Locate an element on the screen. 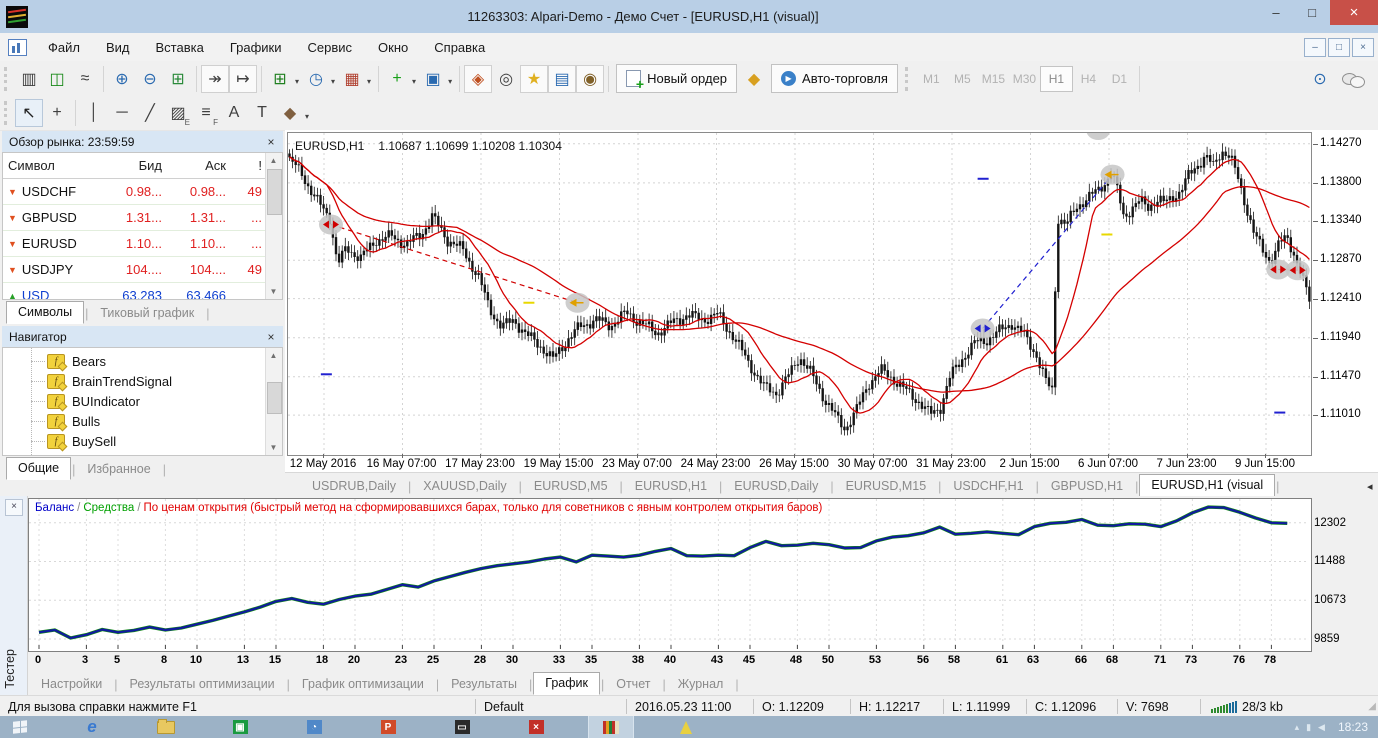 The image size is (1378, 738). bar-chart-icon: ▥ is located at coordinates (29, 79).